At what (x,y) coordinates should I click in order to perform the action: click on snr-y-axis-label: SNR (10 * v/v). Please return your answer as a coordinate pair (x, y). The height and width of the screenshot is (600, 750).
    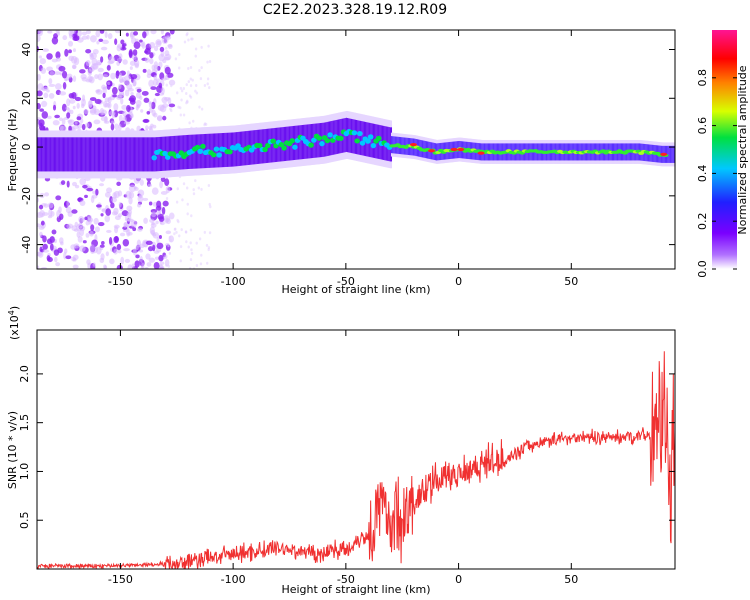
    Looking at the image, I should click on (12, 450).